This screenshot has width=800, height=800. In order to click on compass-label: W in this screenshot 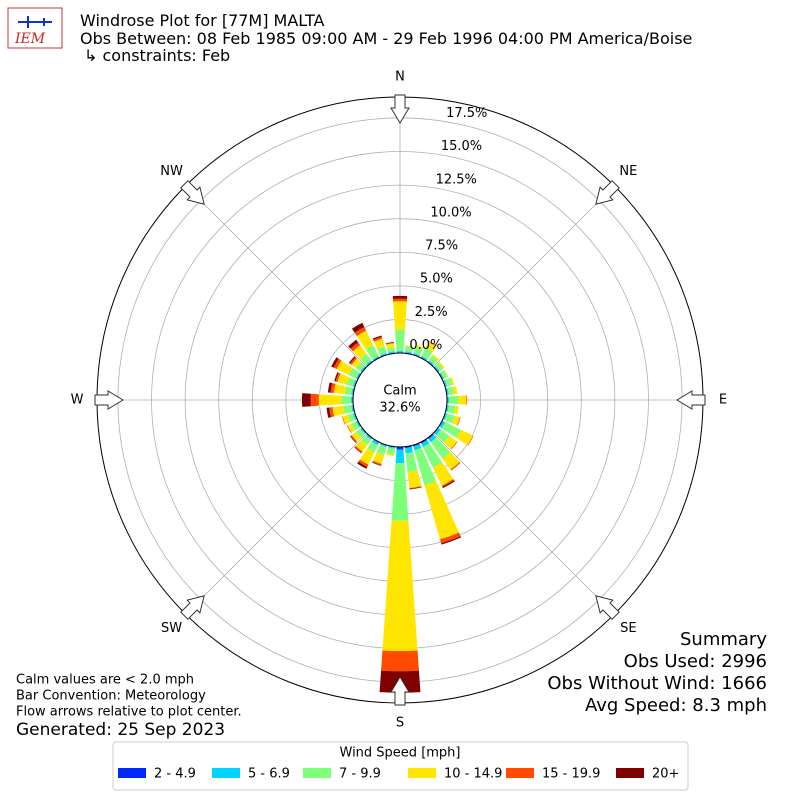, I will do `click(77, 400)`.